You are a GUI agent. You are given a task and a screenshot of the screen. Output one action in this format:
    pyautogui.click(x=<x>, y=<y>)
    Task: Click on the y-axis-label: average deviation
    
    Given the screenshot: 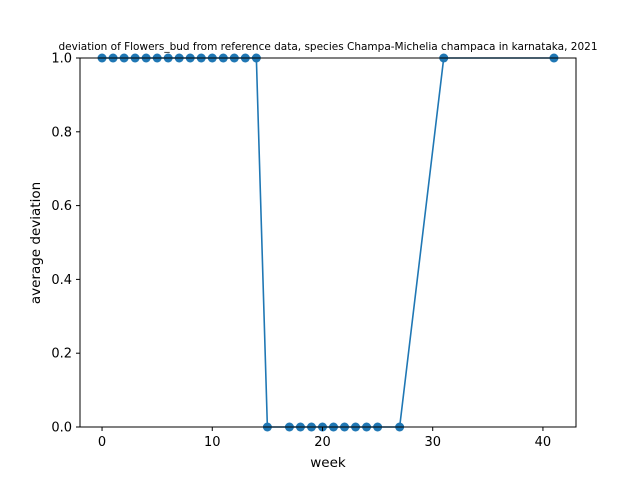 What is the action you would take?
    pyautogui.click(x=36, y=243)
    